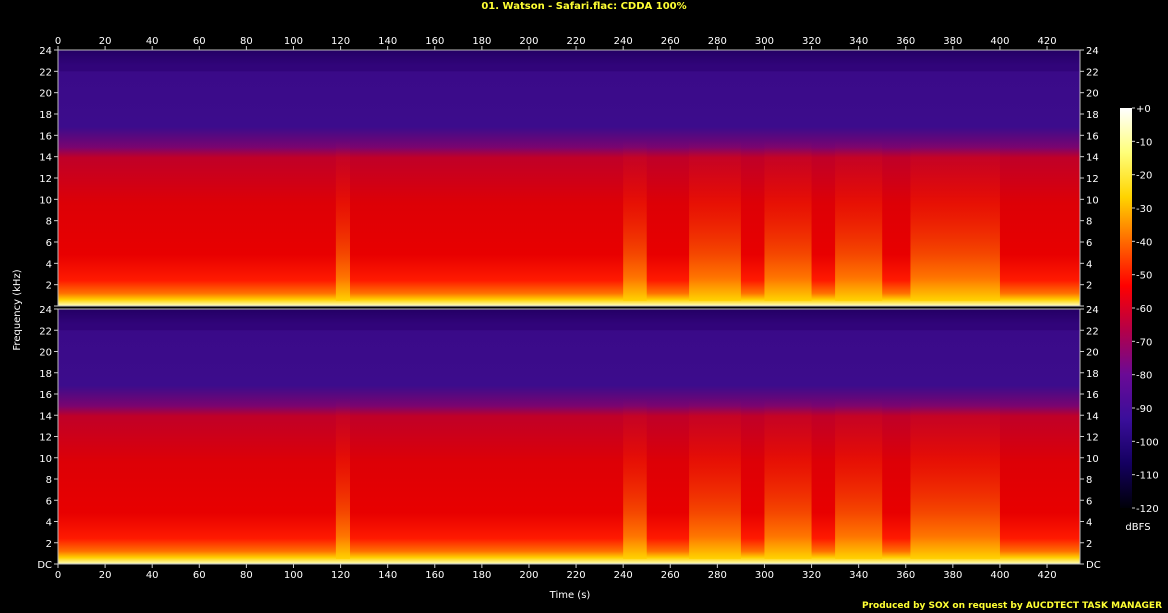 The image size is (1168, 613). I want to click on x-tick-label: 320, so click(811, 575).